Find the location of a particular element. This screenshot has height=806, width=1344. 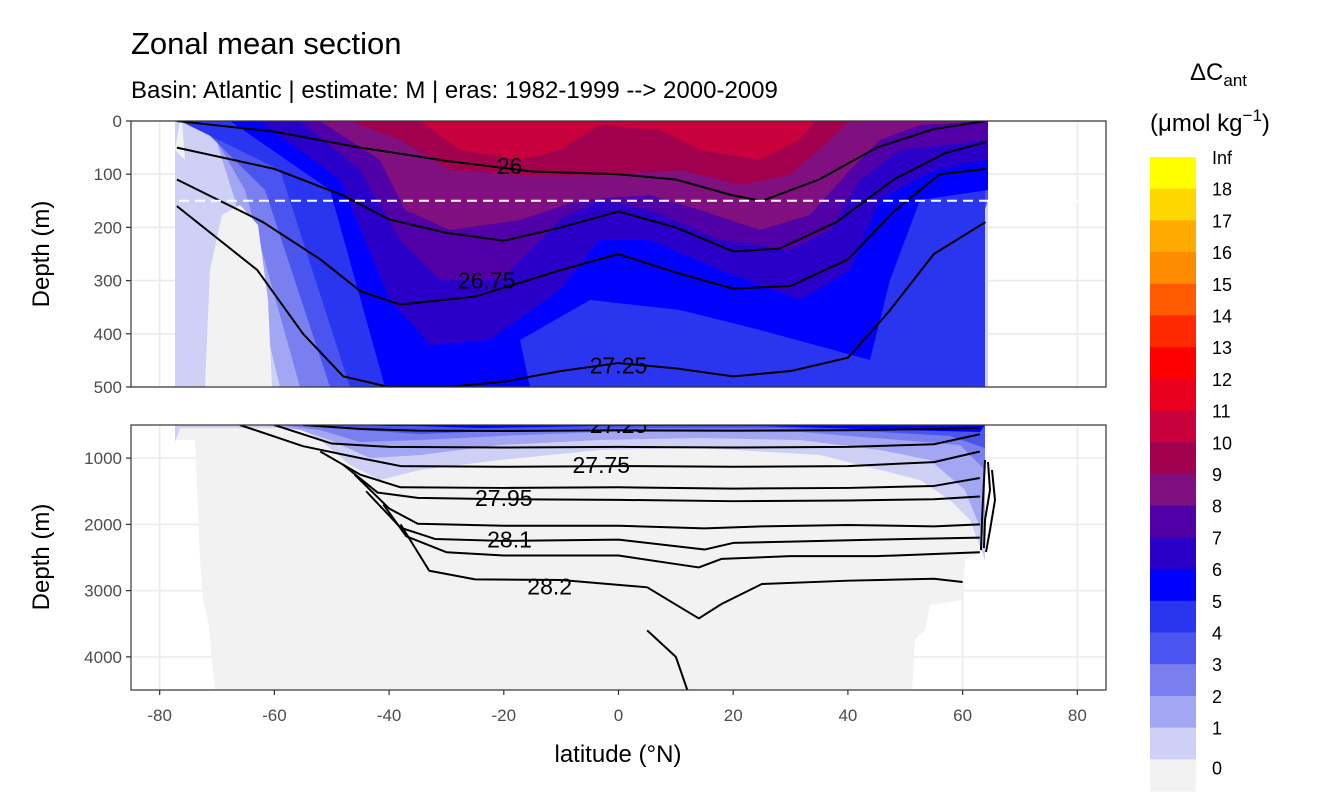

y-tick-label: 300 is located at coordinates (108, 281).